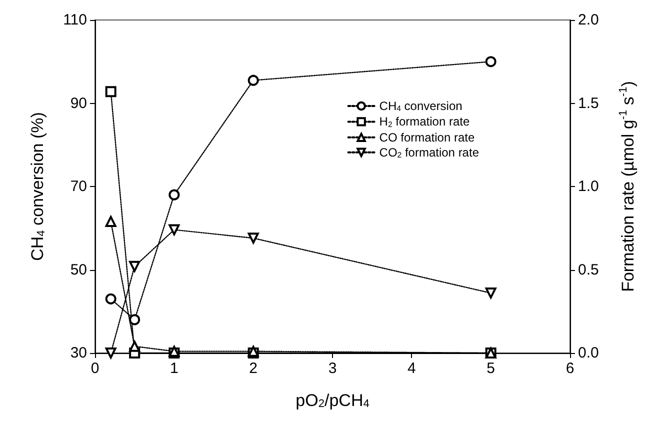 This screenshot has height=424, width=654. Describe the element at coordinates (38, 186) in the screenshot. I see `y-axis-title: CH4 conversion (%)` at that location.